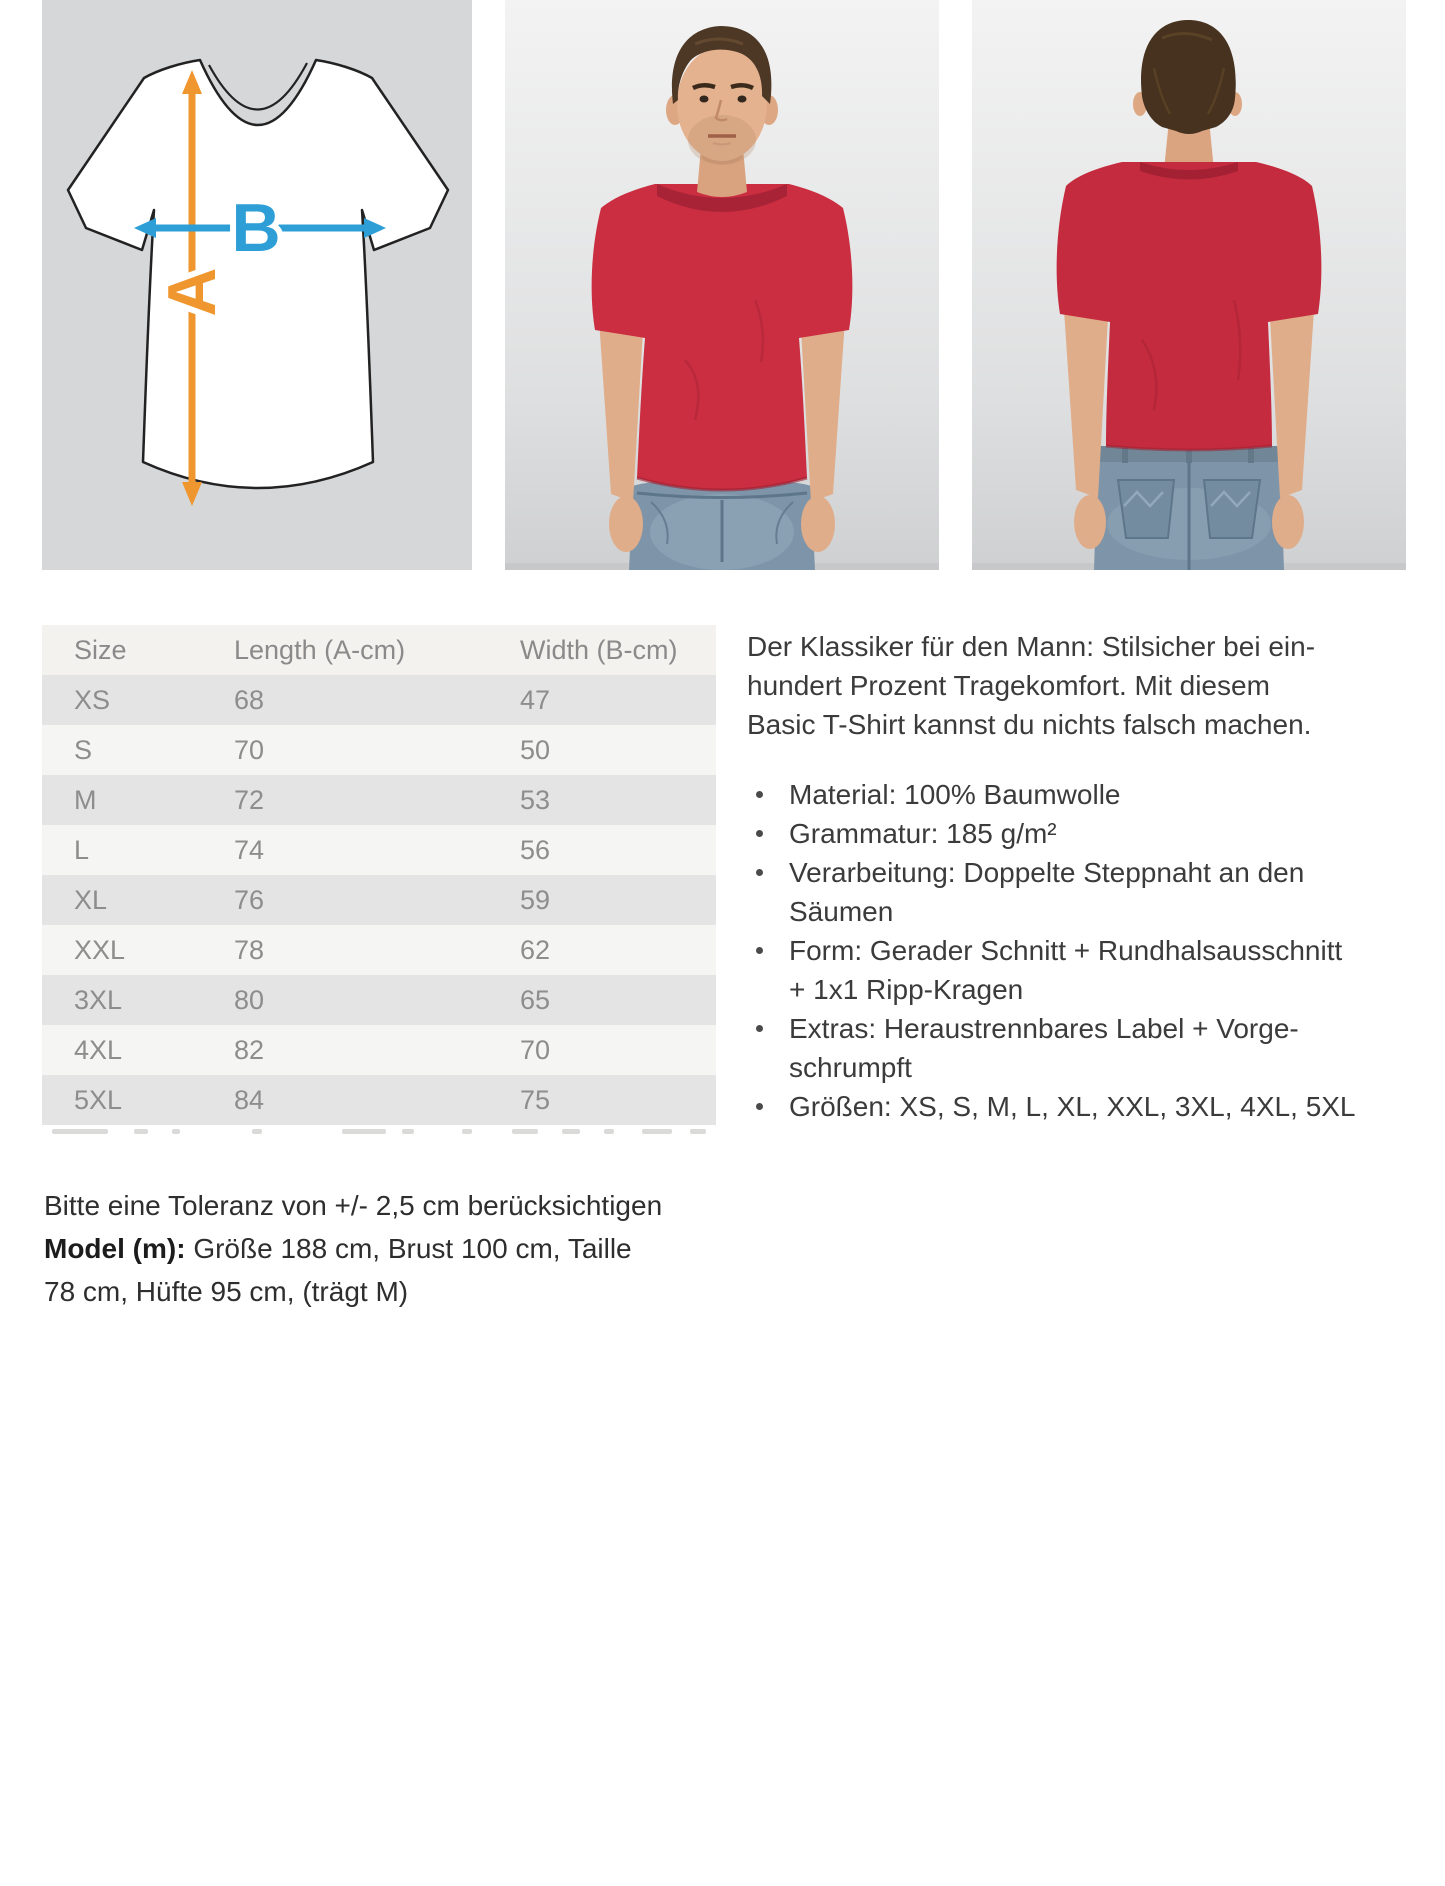 This screenshot has height=1886, width=1445. I want to click on table-row: S 70 50, so click(379, 750).